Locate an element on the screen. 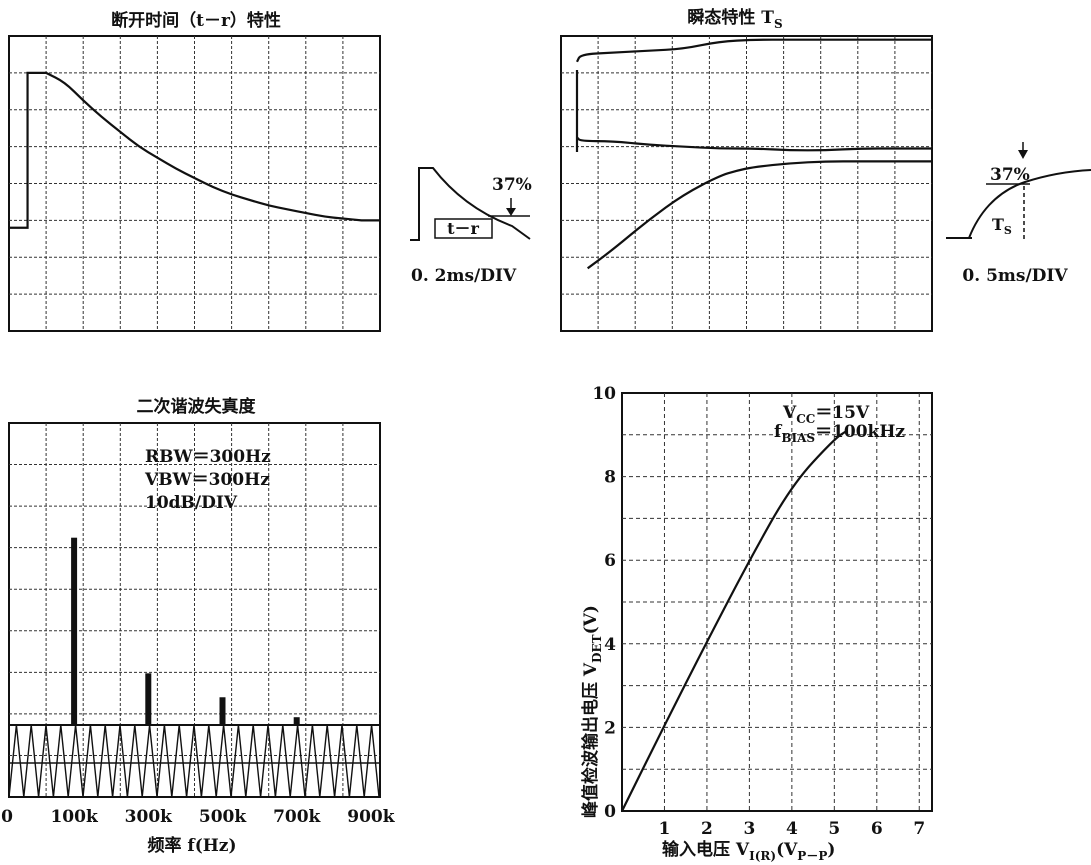  turn-off-inset-percent: 37% is located at coordinates (512, 185).